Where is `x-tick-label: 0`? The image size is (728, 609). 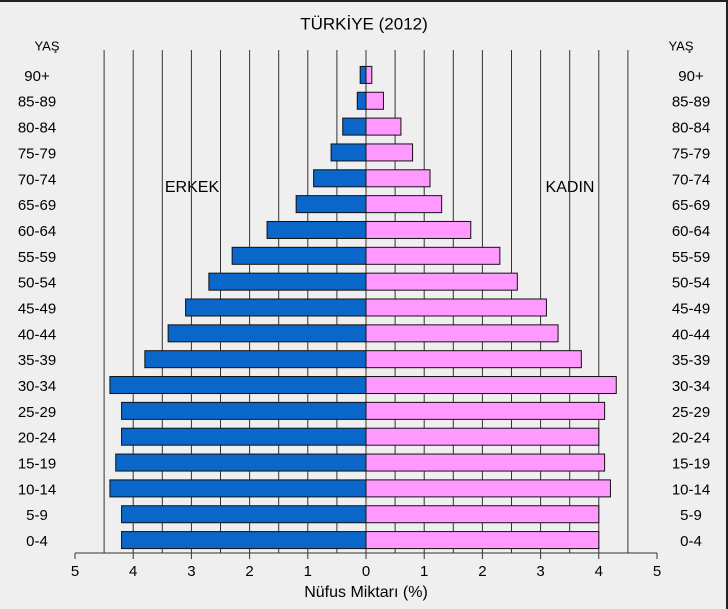
x-tick-label: 0 is located at coordinates (366, 571).